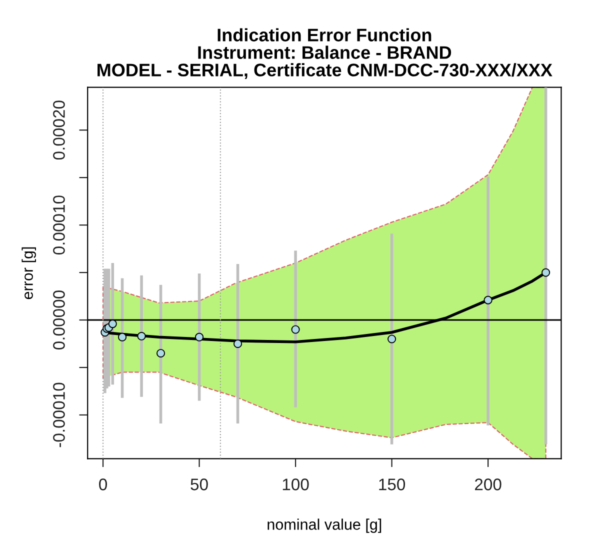 This screenshot has width=592, height=546. What do you see at coordinates (103, 484) in the screenshot?
I see `x-tick-label: 0` at bounding box center [103, 484].